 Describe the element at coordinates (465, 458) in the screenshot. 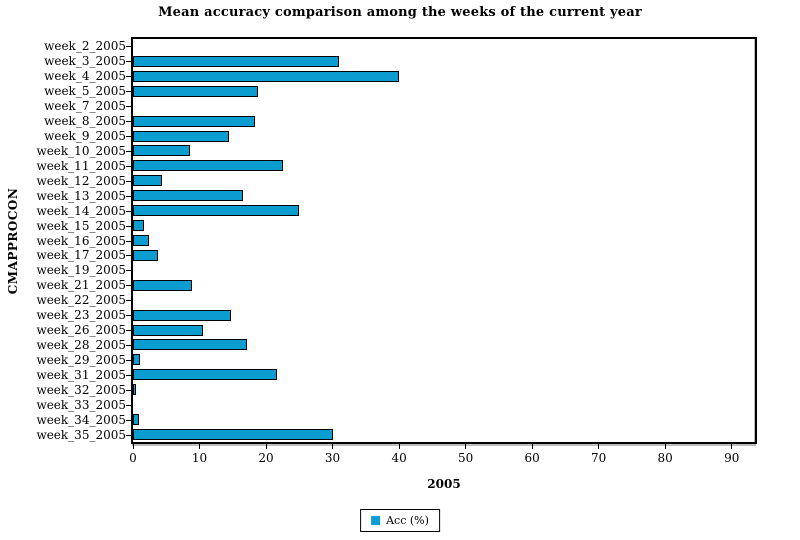

I see `x-tick-label: 50` at that location.